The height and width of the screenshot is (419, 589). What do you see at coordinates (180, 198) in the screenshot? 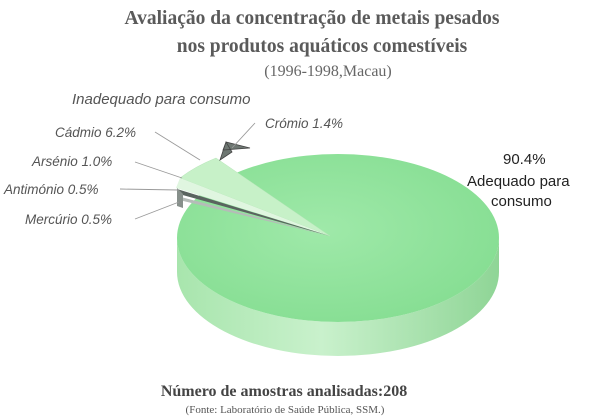
I see `pie-slice-mercurio-side` at bounding box center [180, 198].